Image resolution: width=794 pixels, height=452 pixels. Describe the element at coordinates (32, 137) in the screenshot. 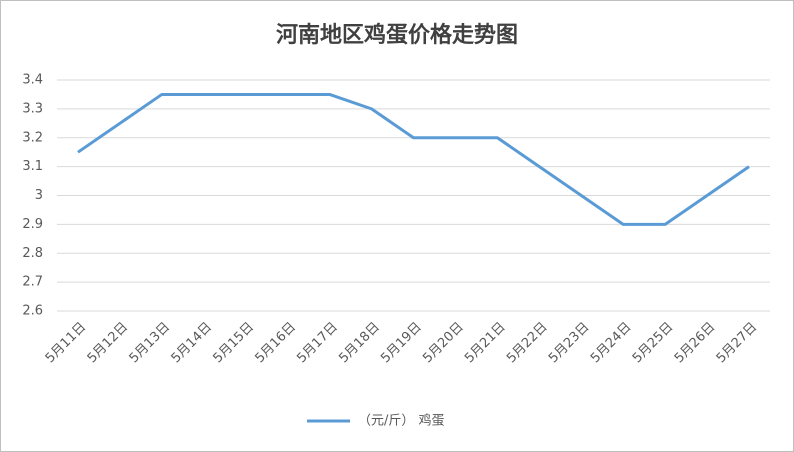

I see `y-tick-label: 3.2` at that location.